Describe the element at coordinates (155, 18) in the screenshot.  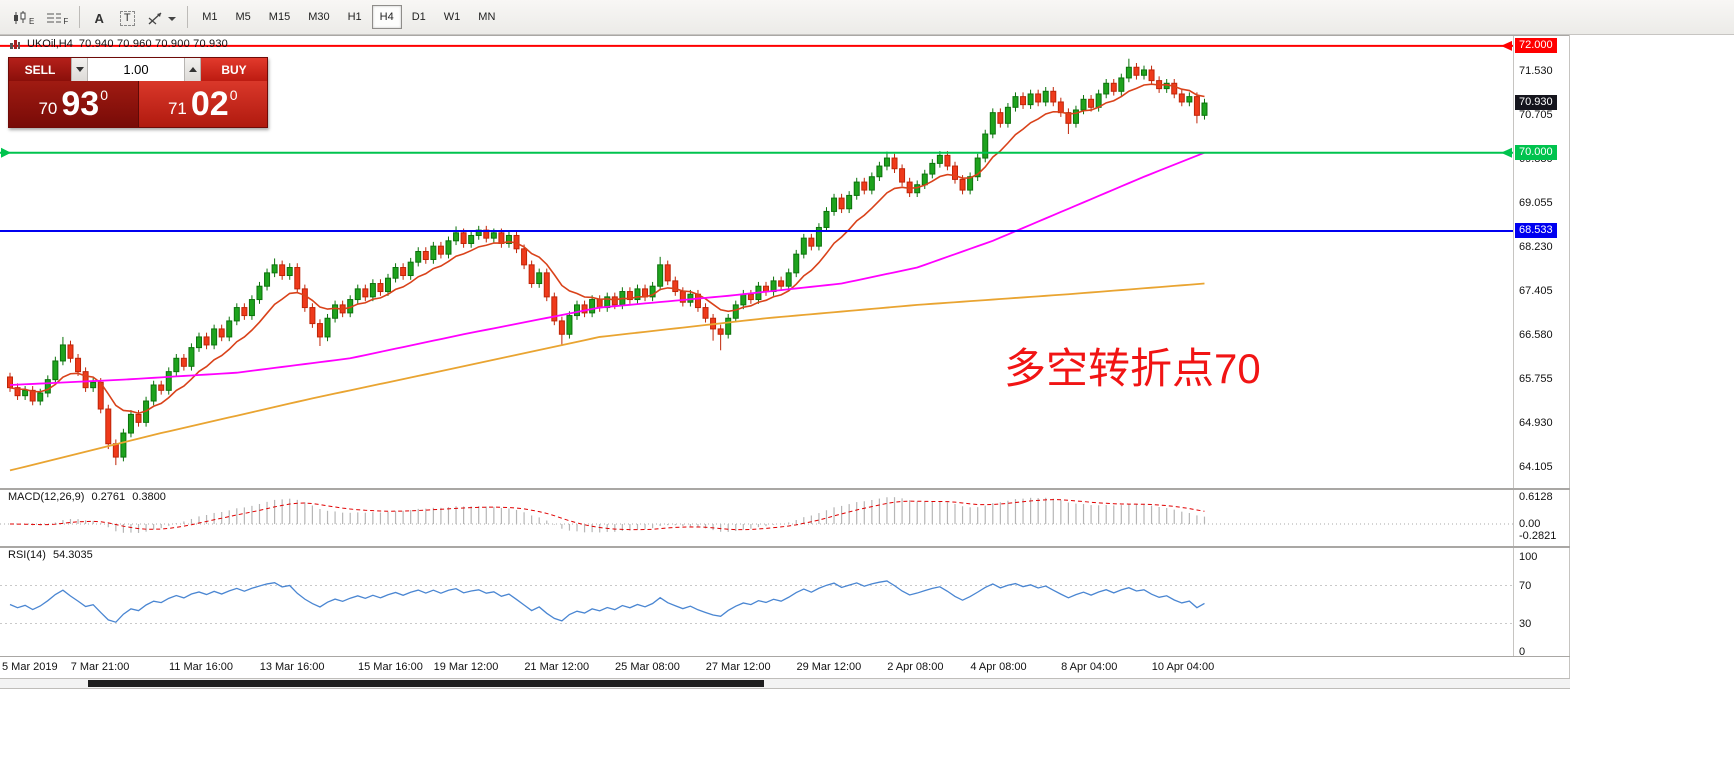
I see `trendline-arrows-icon` at that location.